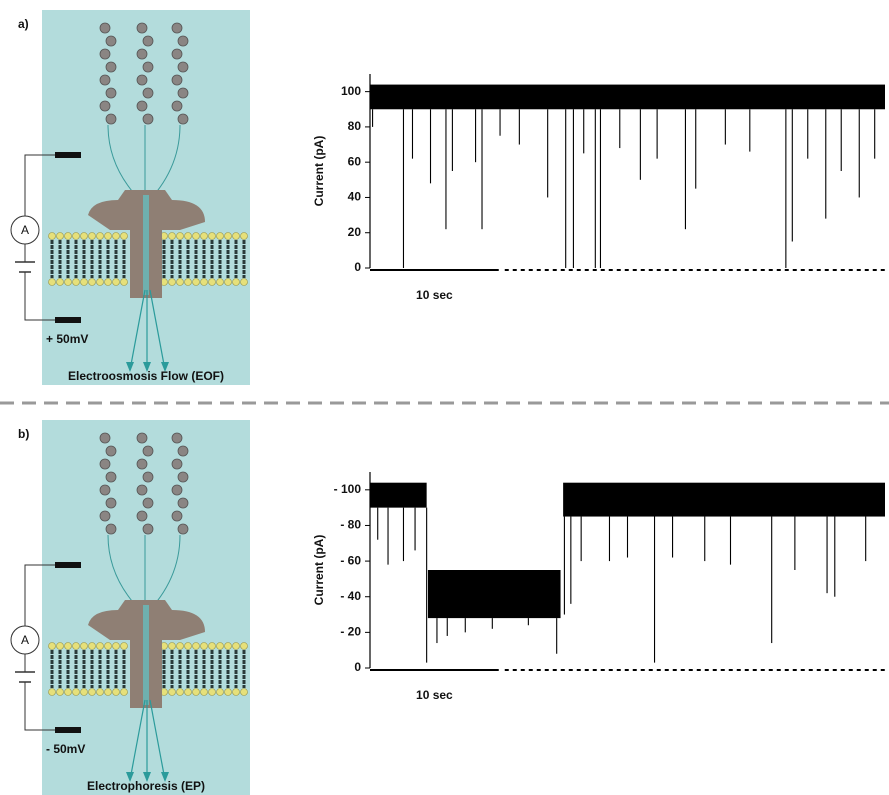 The height and width of the screenshot is (795, 889). I want to click on scale-bar-label: 10 sec, so click(434, 295).